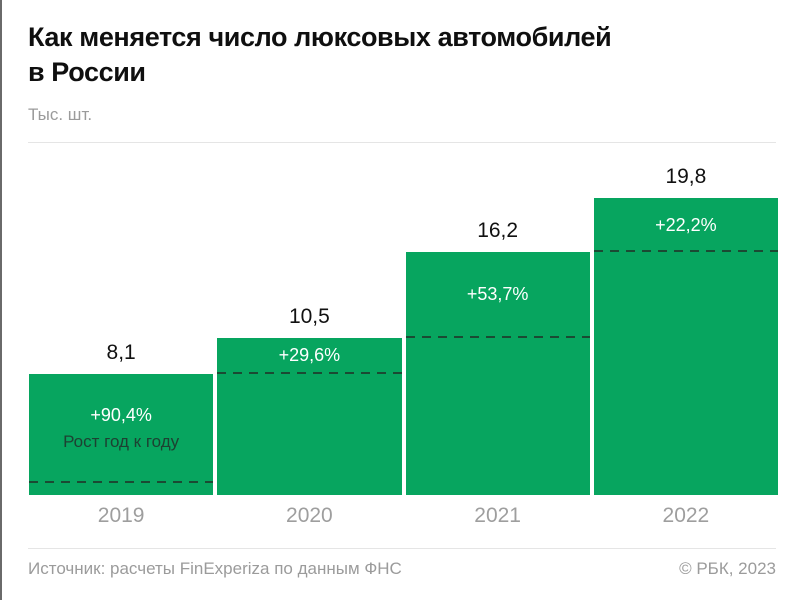 This screenshot has width=798, height=600. I want to click on x-tick-2021: 2021, so click(497, 515).